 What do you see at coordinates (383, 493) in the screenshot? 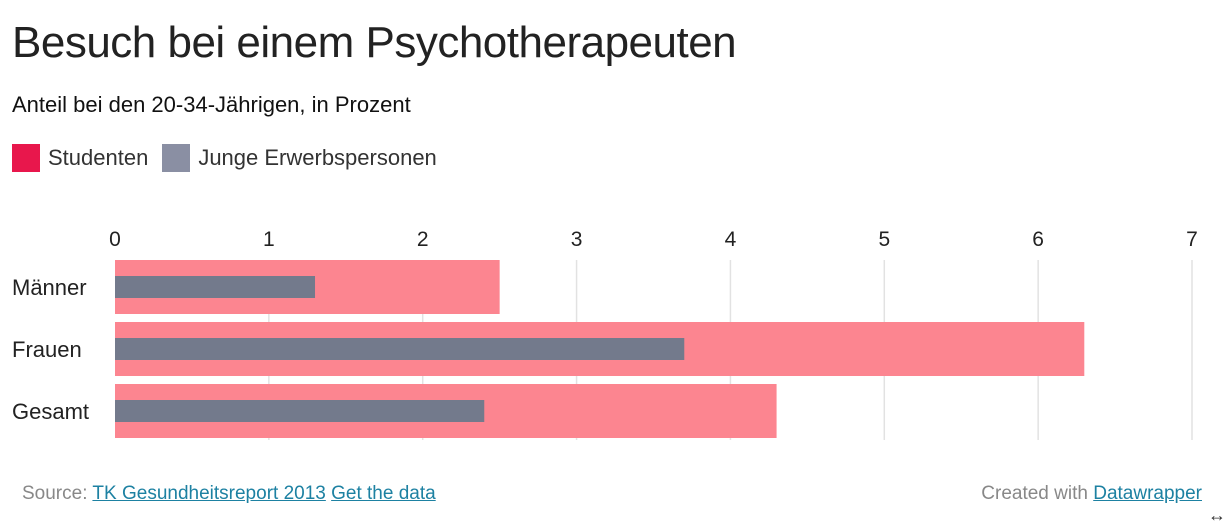
I see `get-data-link: Get the data` at bounding box center [383, 493].